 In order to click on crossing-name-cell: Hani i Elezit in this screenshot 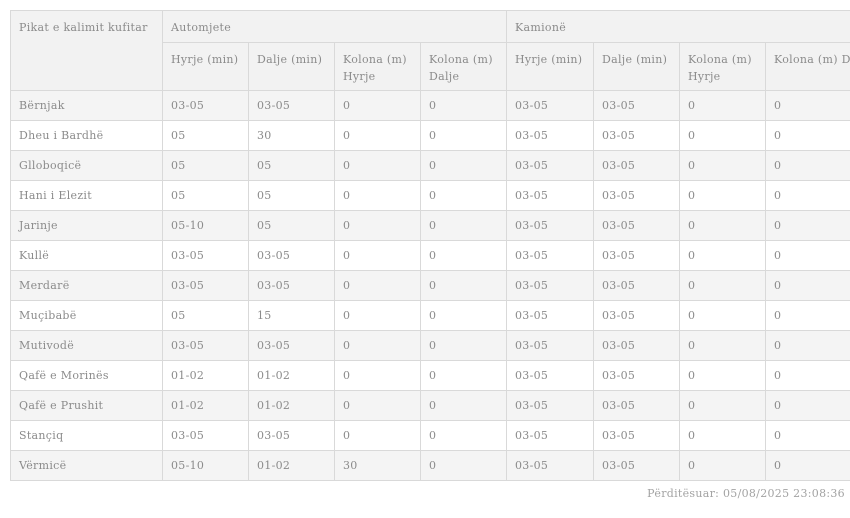, I will do `click(86, 195)`.